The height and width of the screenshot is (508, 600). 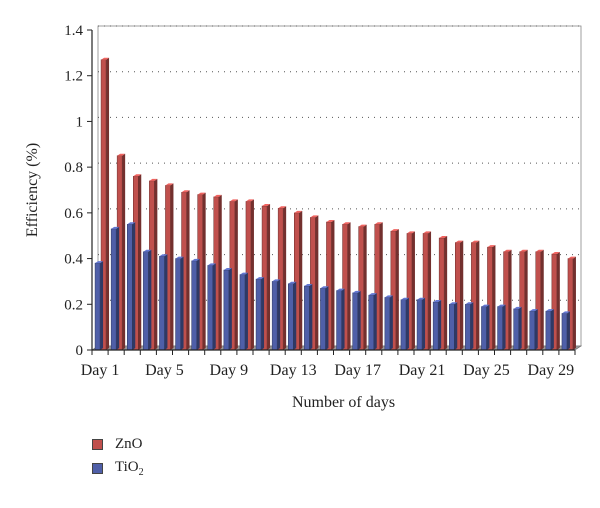 What do you see at coordinates (73, 191) in the screenshot?
I see `y-tick-labels: 0 0.2 0.4 0.6 0.8 1 1.2 1.4` at bounding box center [73, 191].